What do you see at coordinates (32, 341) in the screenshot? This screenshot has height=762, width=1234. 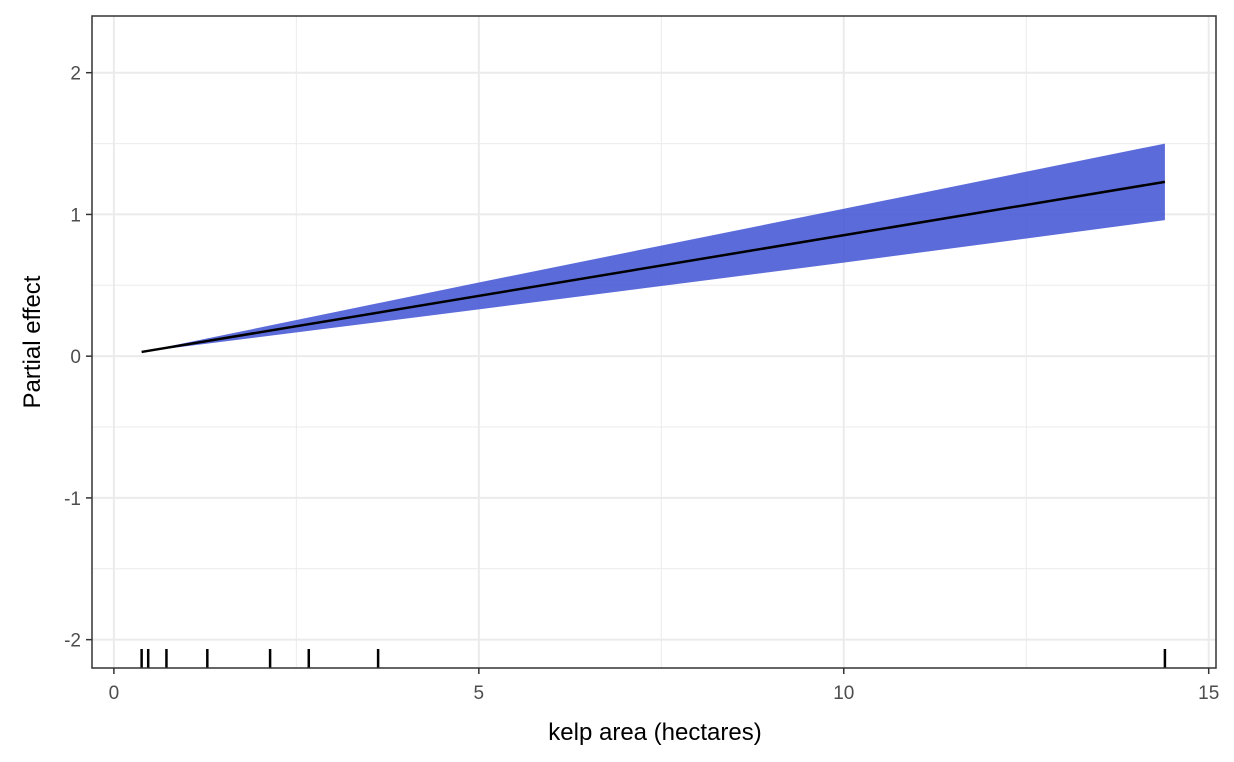 I see `y-axis-title: Partial effect` at bounding box center [32, 341].